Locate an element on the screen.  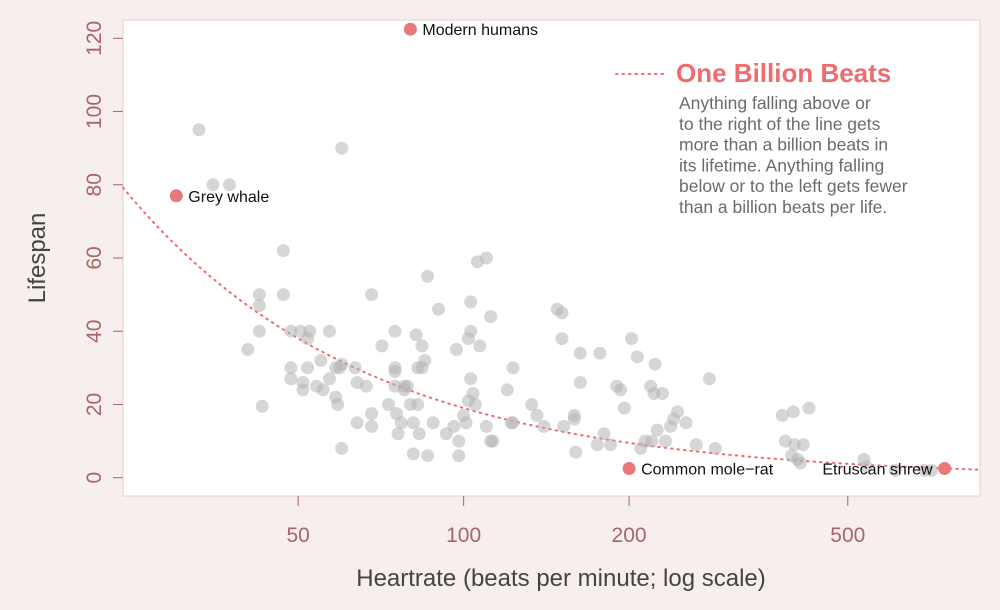
legend-description-line: below or to the left gets fewer is located at coordinates (793, 186).